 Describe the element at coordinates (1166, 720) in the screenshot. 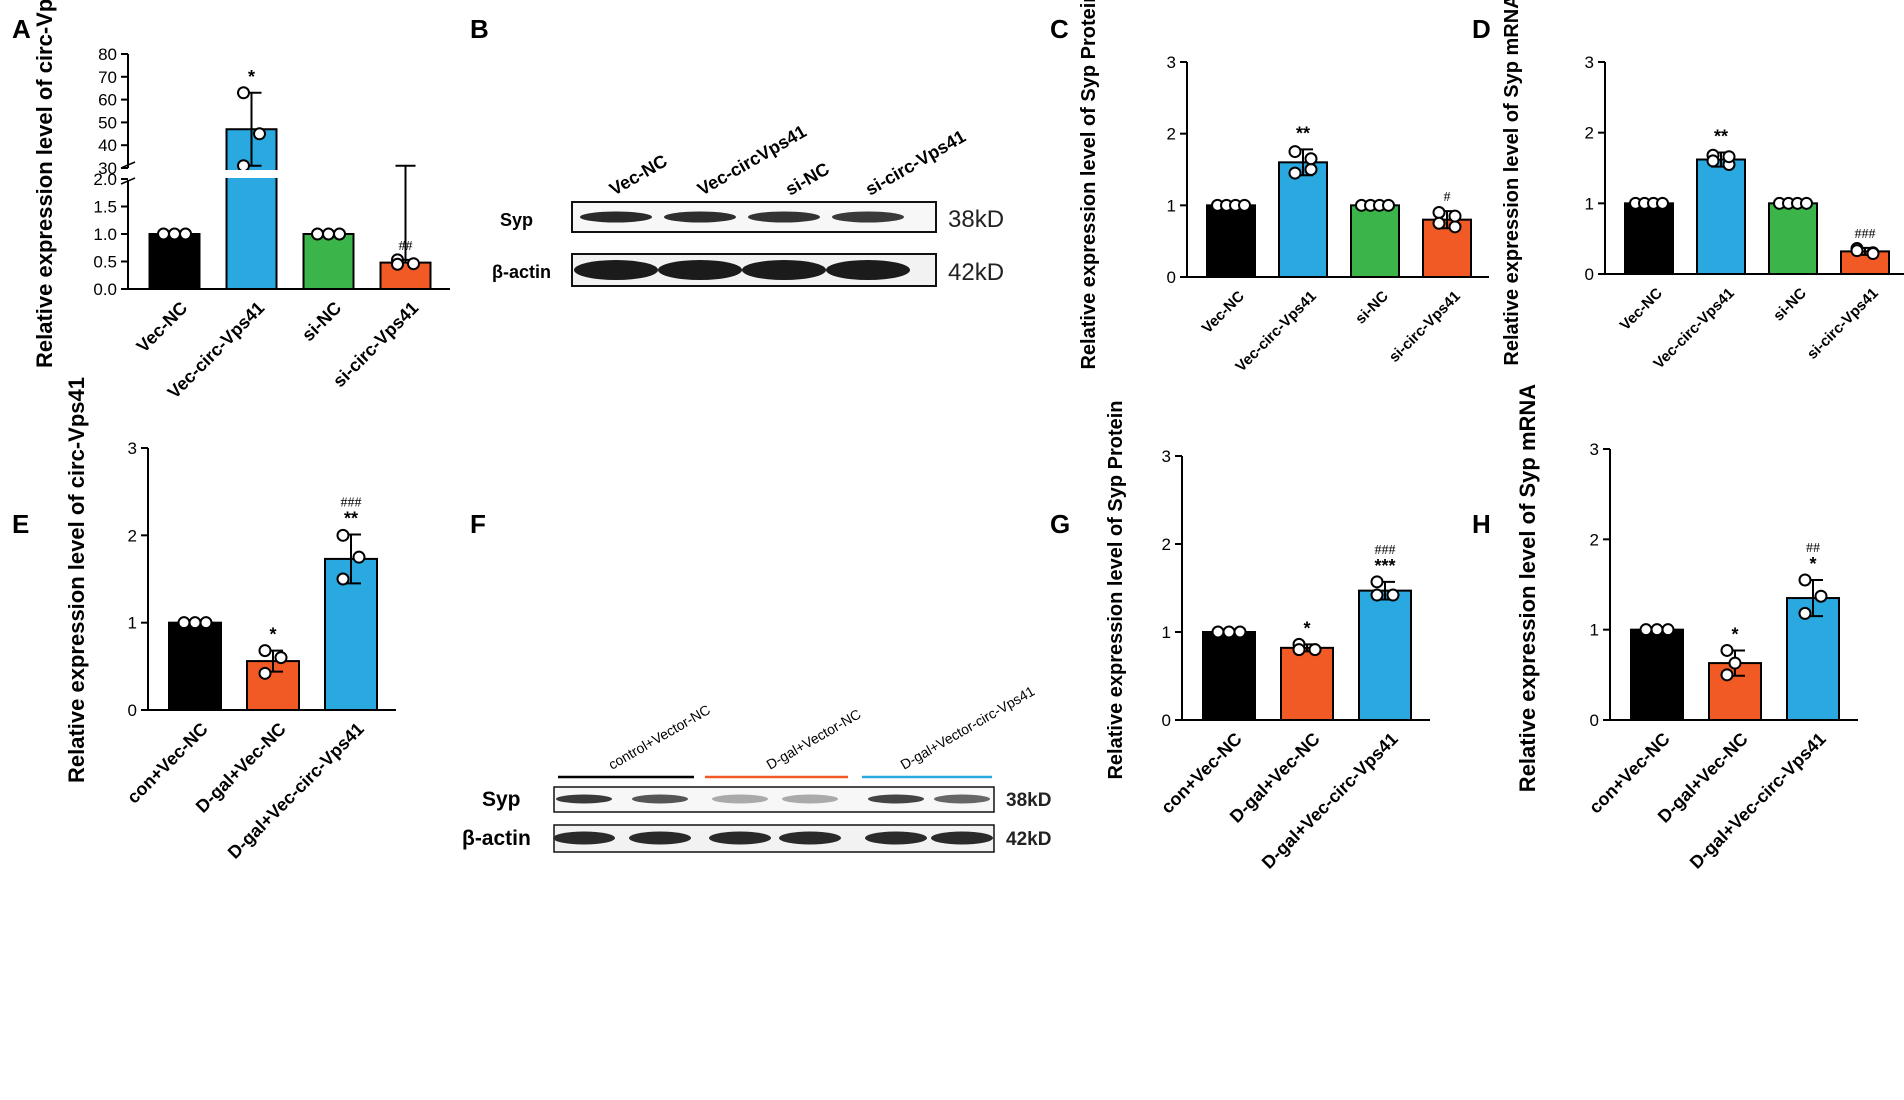

I see `y-tick-label: 0` at that location.